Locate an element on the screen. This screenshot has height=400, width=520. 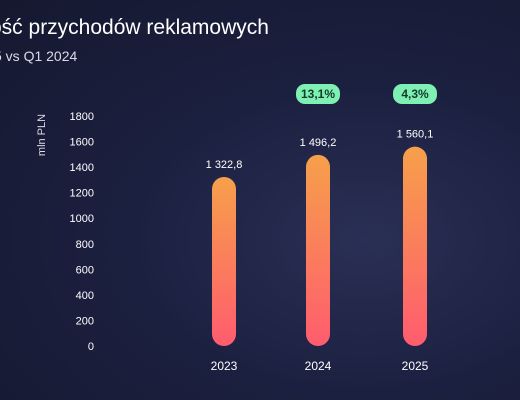
data-label-2025: 1 560,1 is located at coordinates (415, 135).